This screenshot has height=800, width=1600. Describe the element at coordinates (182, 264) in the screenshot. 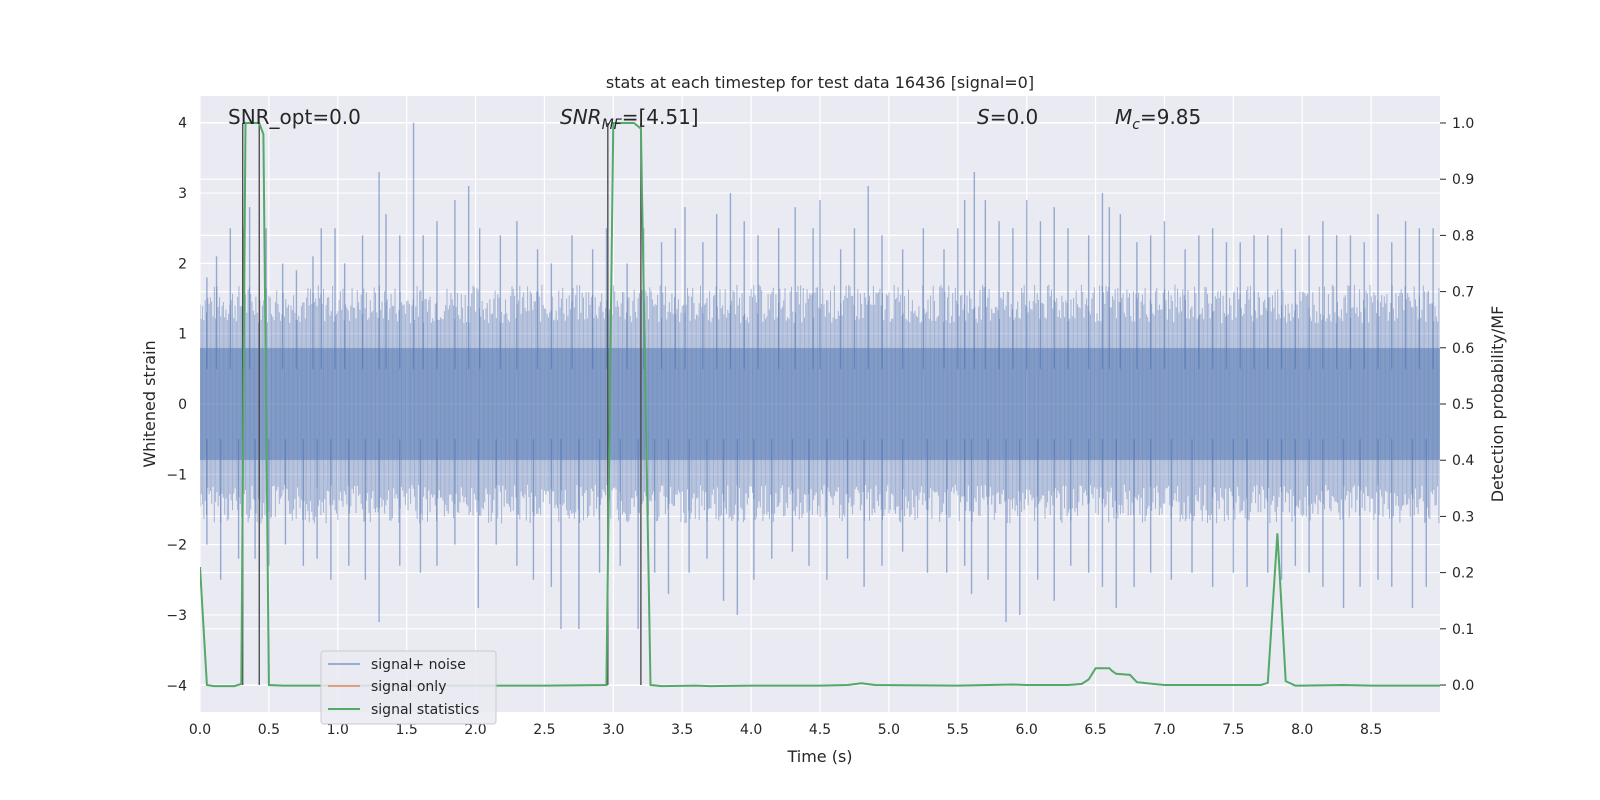

I see `y-tick-label: 2` at that location.